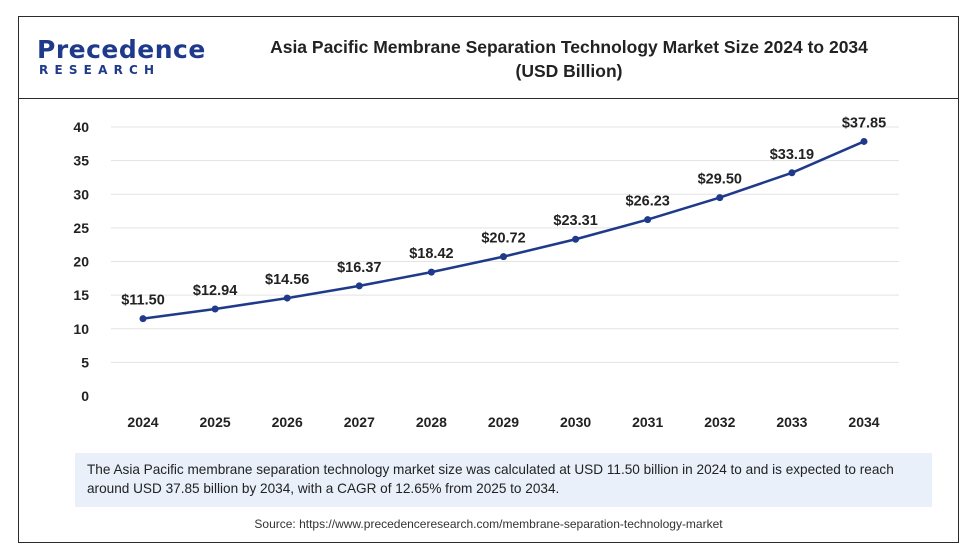  What do you see at coordinates (648, 202) in the screenshot?
I see `data-label: $26.23` at bounding box center [648, 202].